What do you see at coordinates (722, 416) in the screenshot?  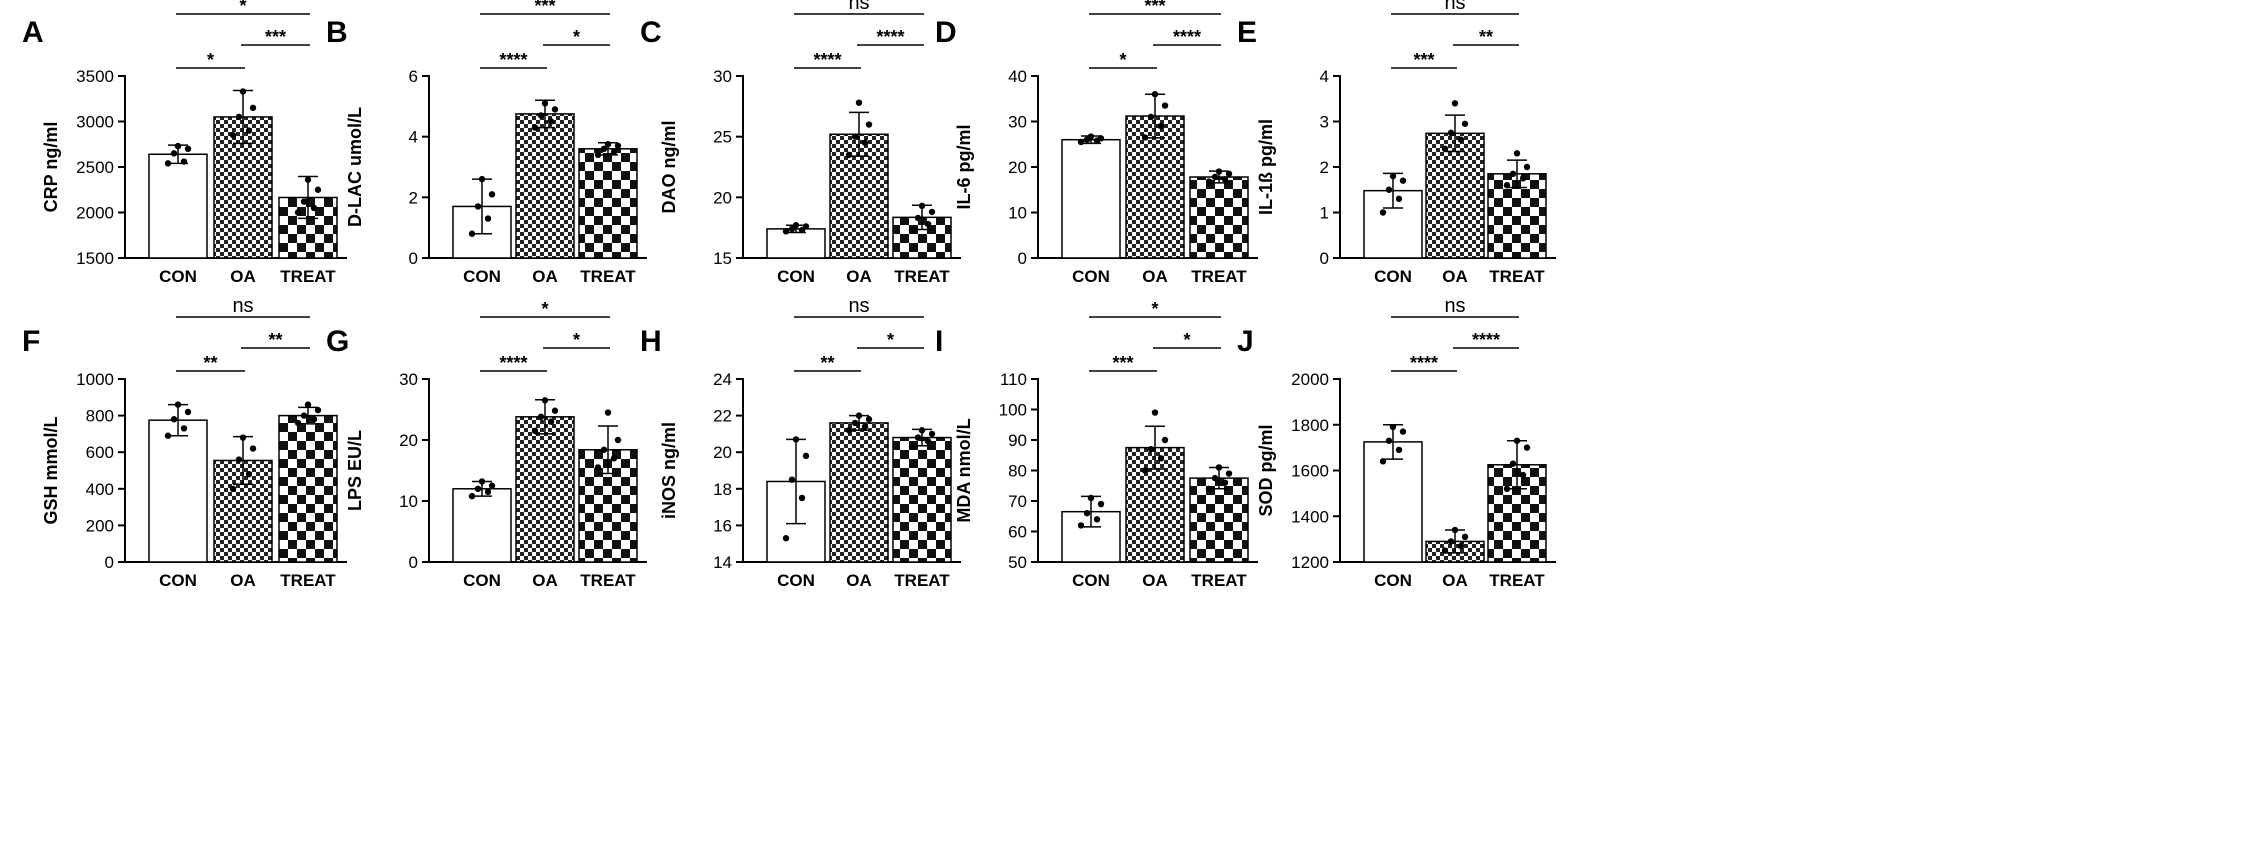 I see `y-tick-label: 22` at bounding box center [722, 416].